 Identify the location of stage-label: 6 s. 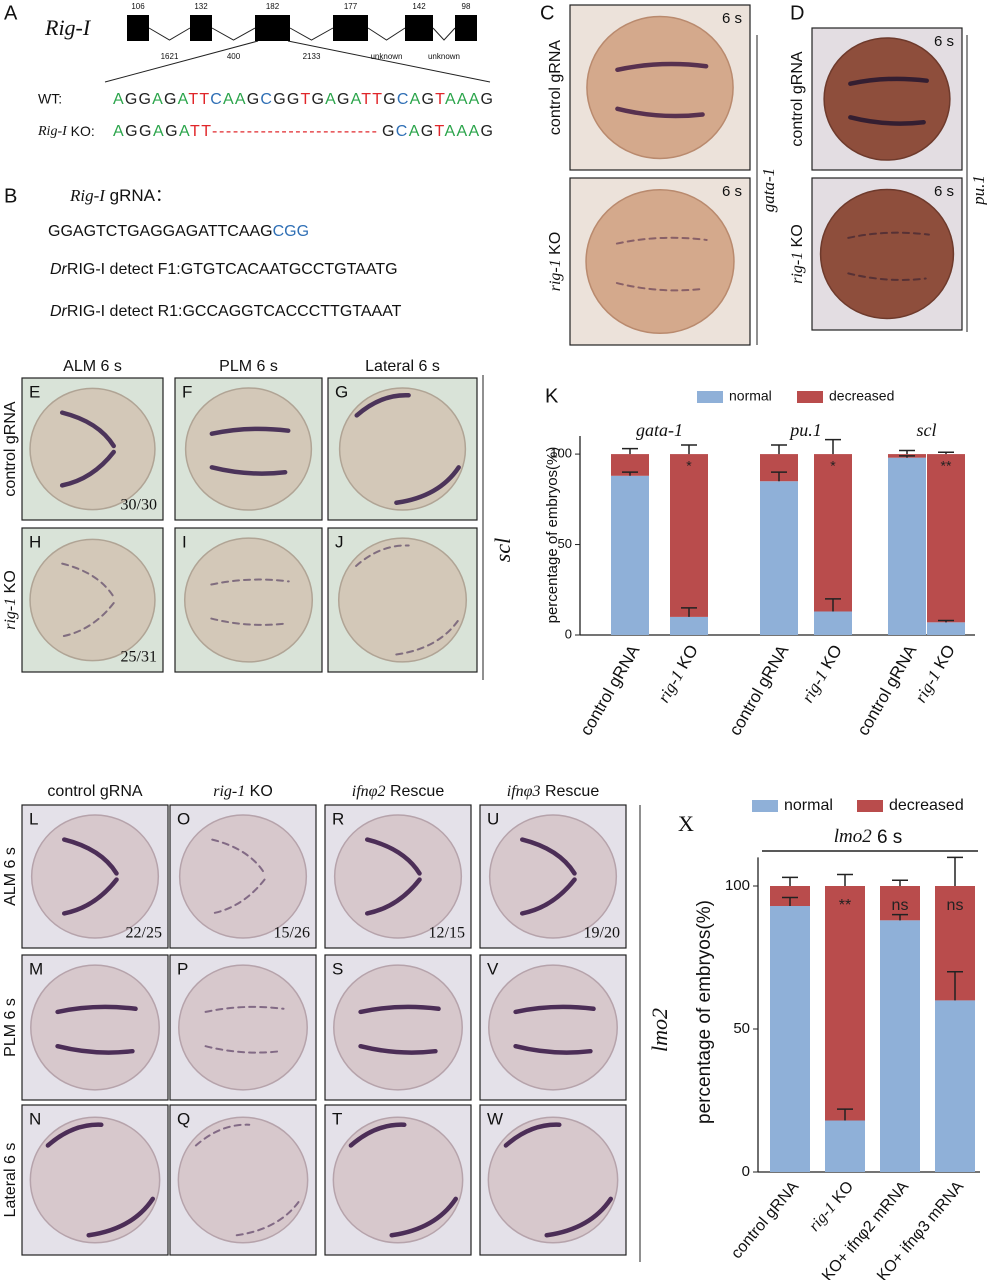
(944, 191).